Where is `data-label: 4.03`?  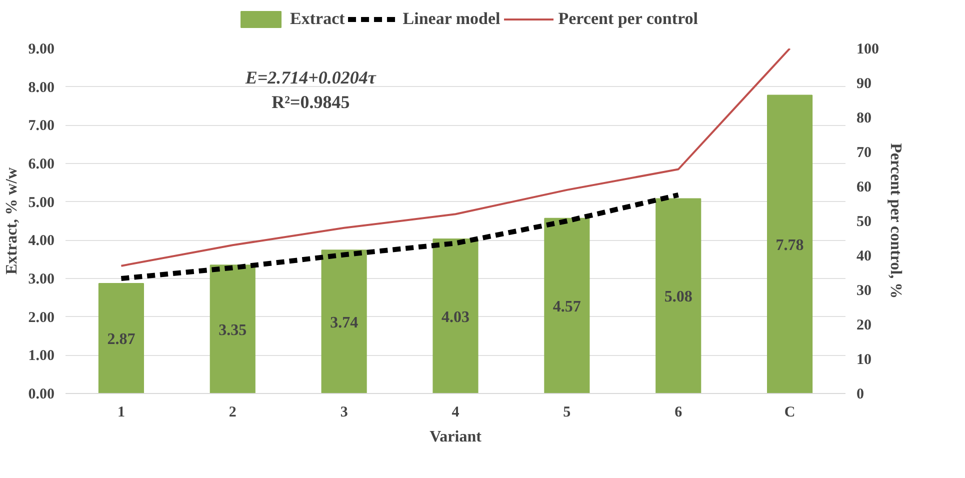 data-label: 4.03 is located at coordinates (456, 317).